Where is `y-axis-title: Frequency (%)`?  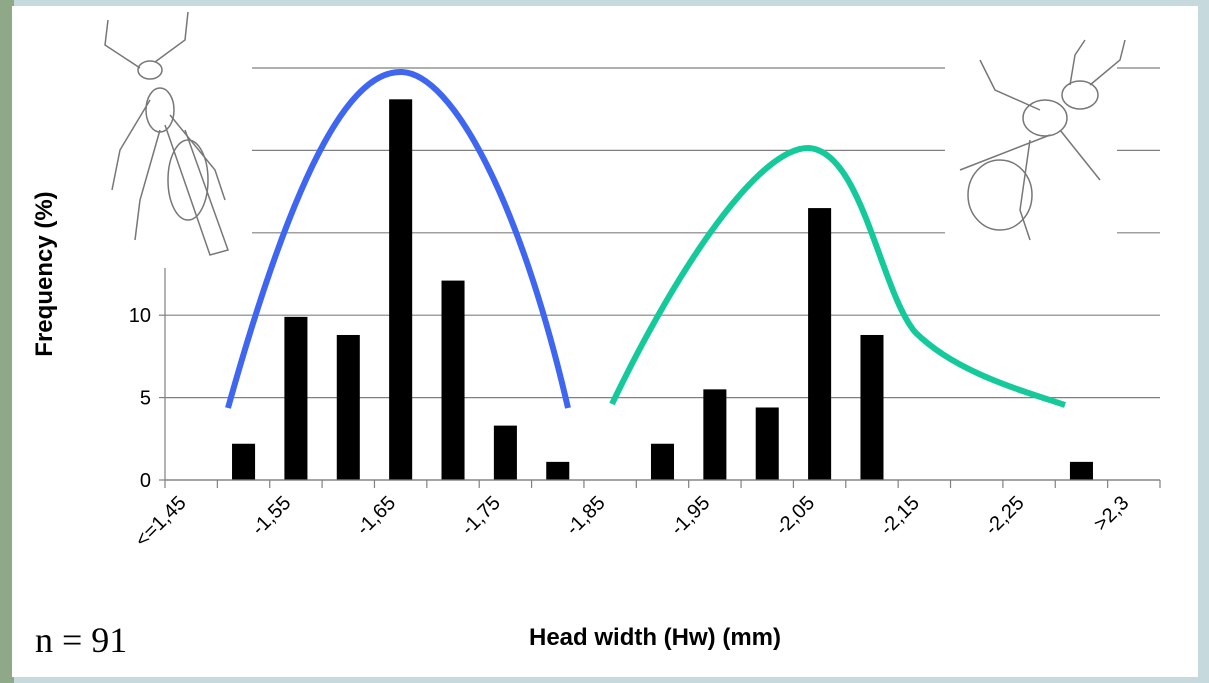
y-axis-title: Frequency (%) is located at coordinates (44, 273).